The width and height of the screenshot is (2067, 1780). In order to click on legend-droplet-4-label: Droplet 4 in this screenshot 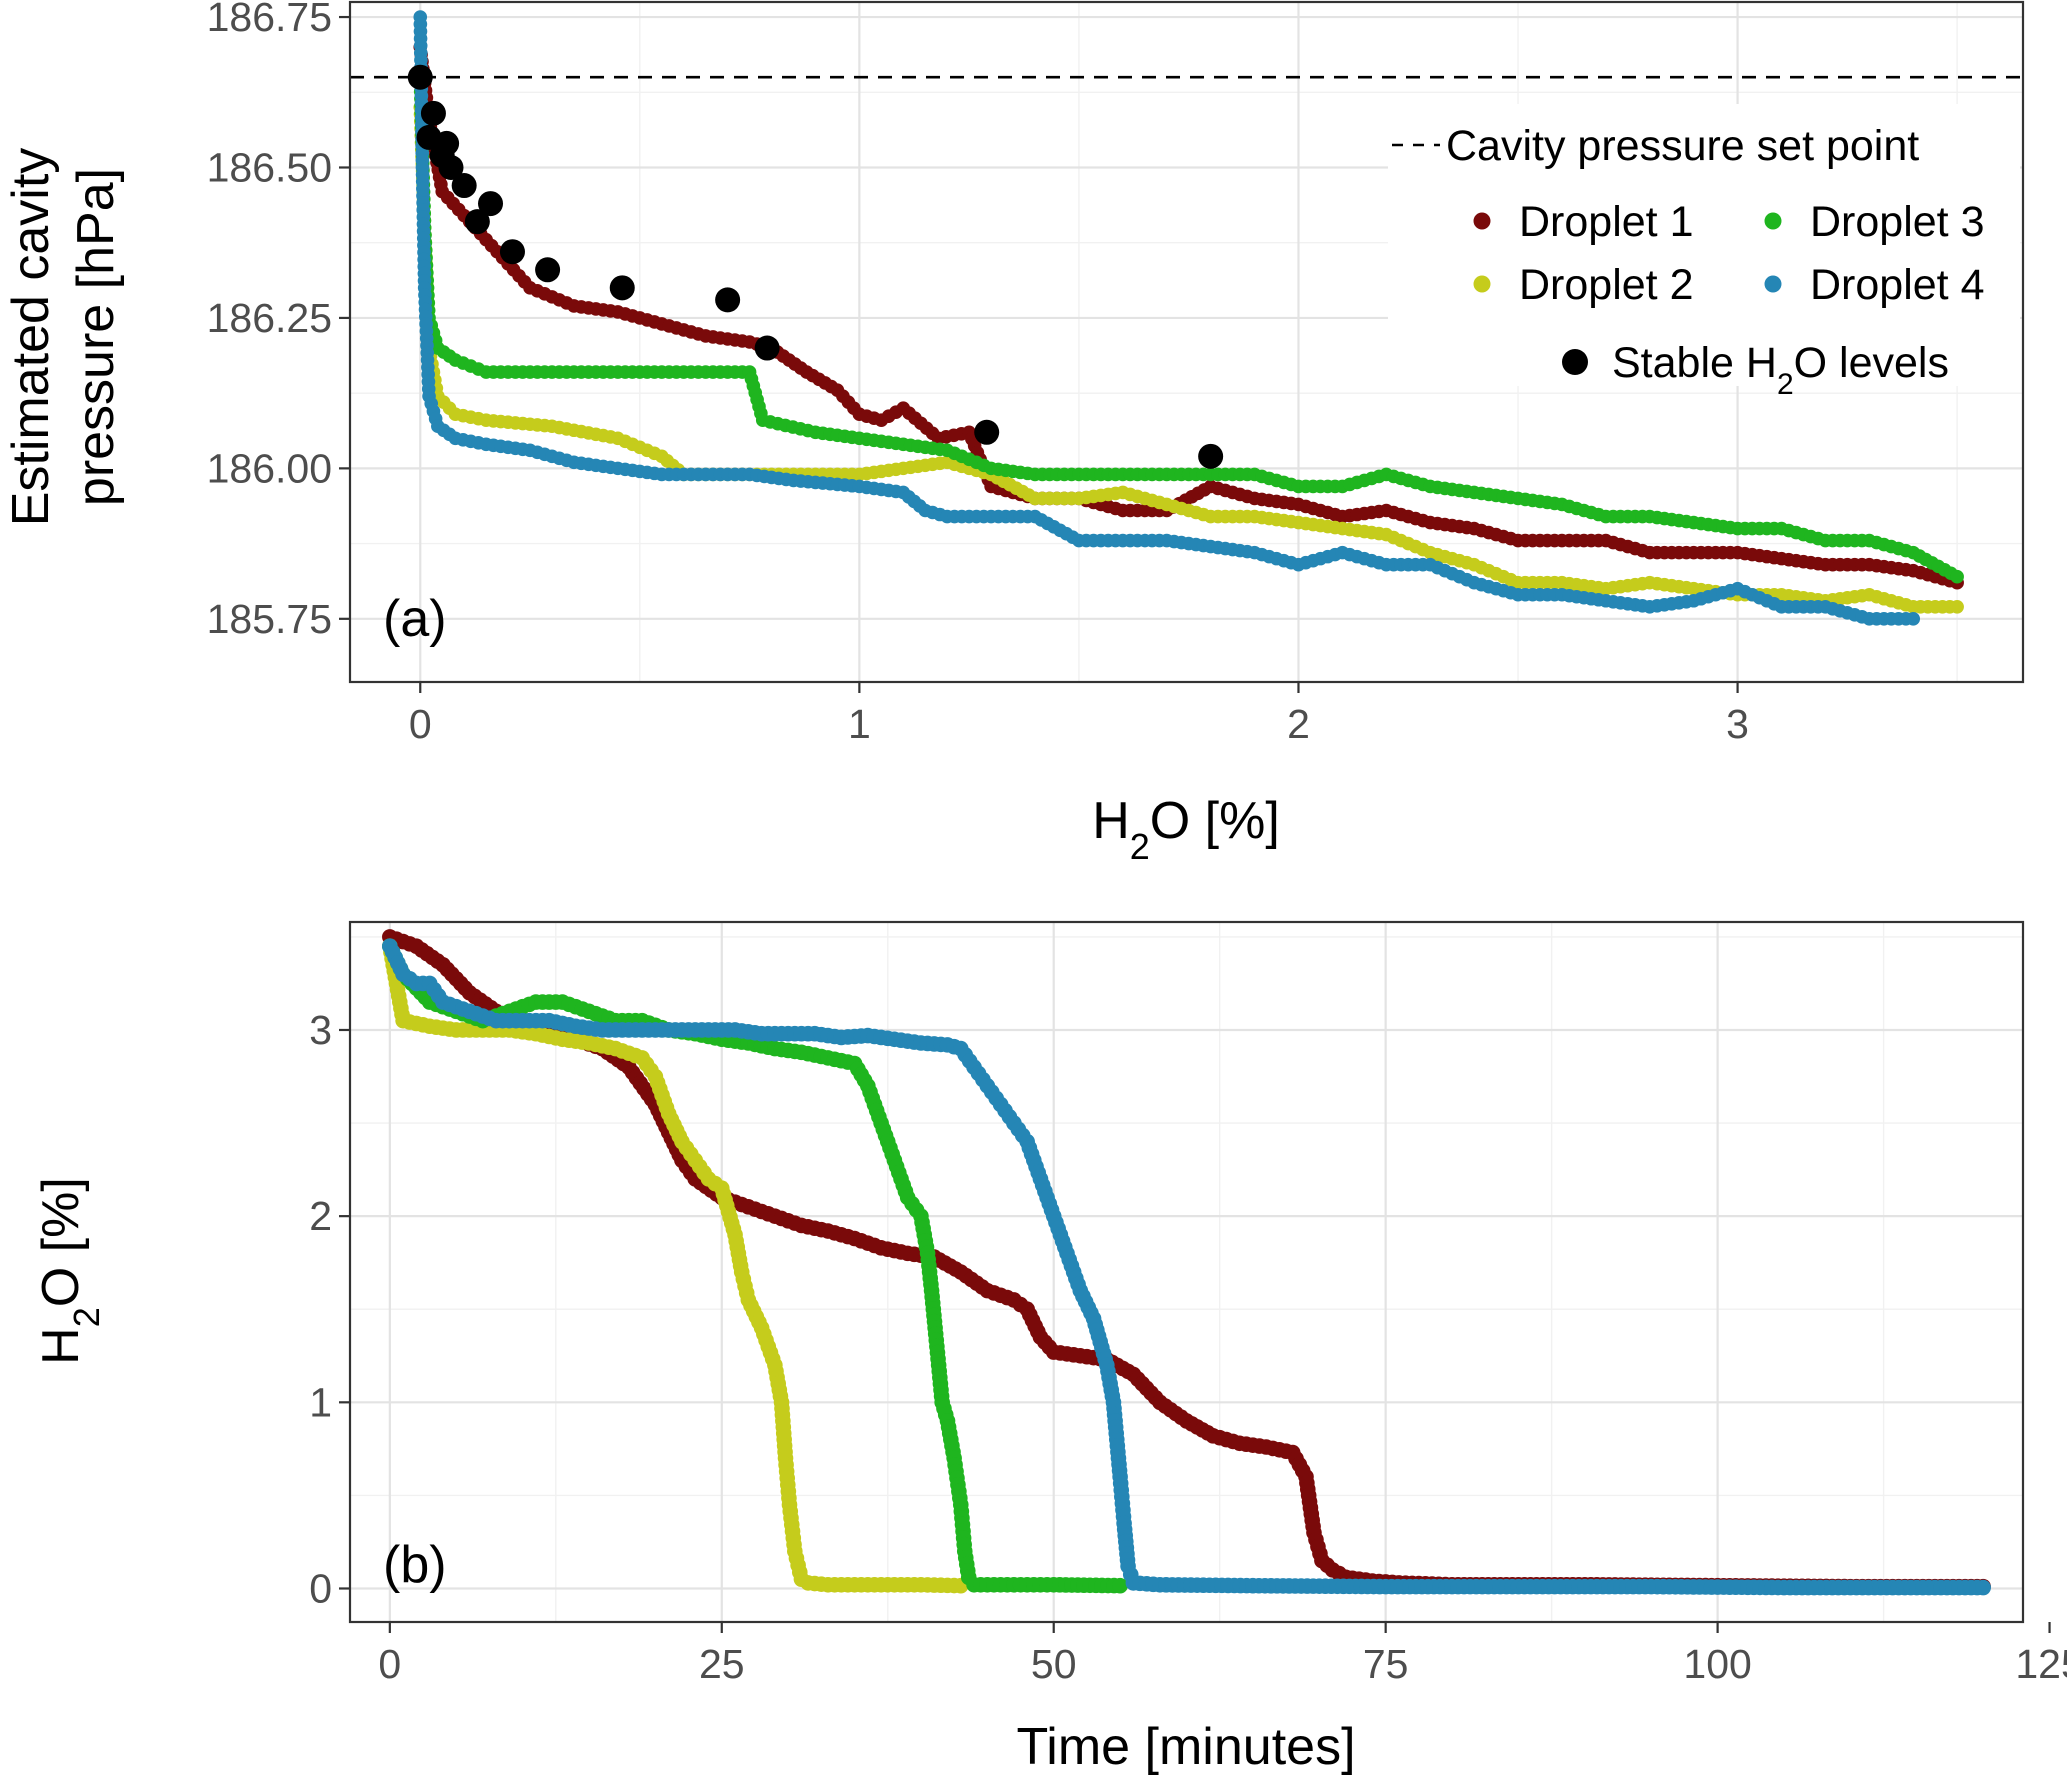, I will do `click(1897, 285)`.